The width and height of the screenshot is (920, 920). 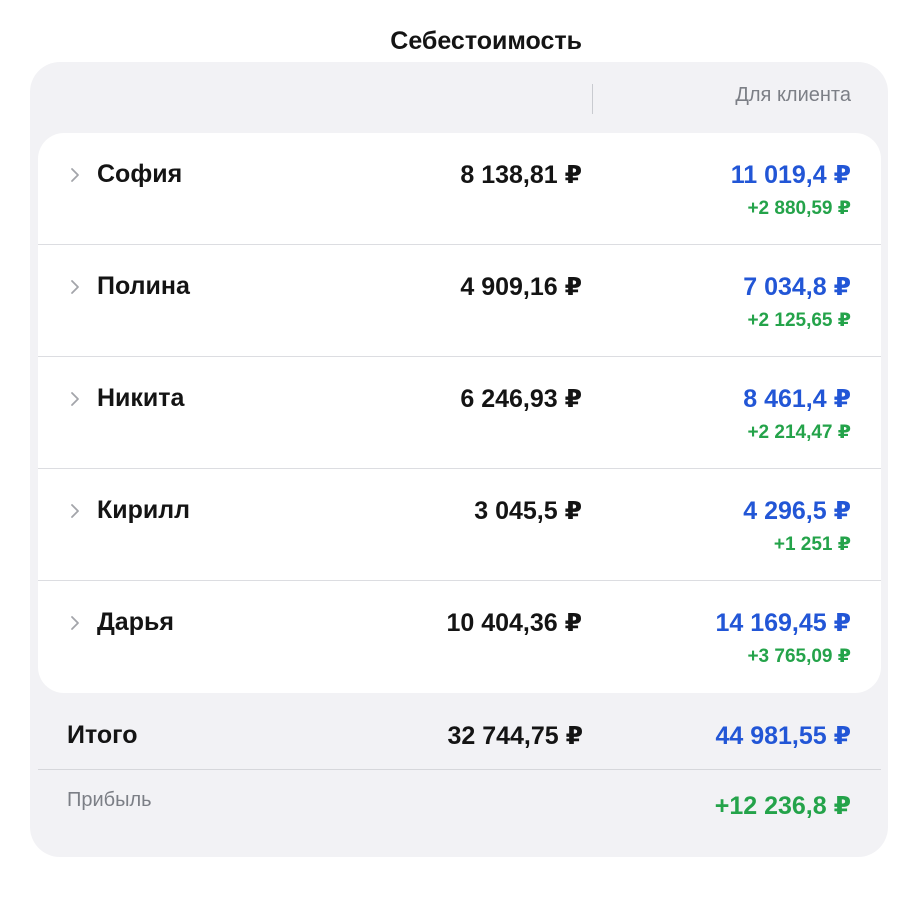 What do you see at coordinates (783, 736) in the screenshot?
I see `total-client-price: 44 981,55 ₽` at bounding box center [783, 736].